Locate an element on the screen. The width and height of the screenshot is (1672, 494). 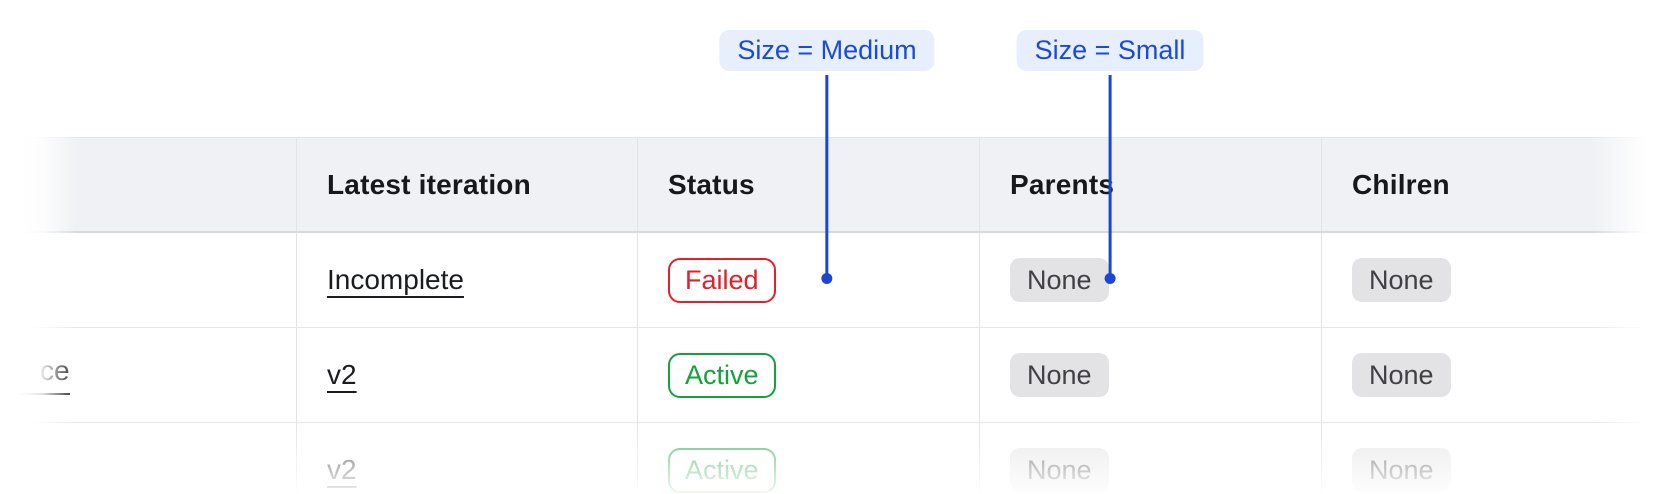
annotation-callout-medium: Size = Medium is located at coordinates (827, 157).